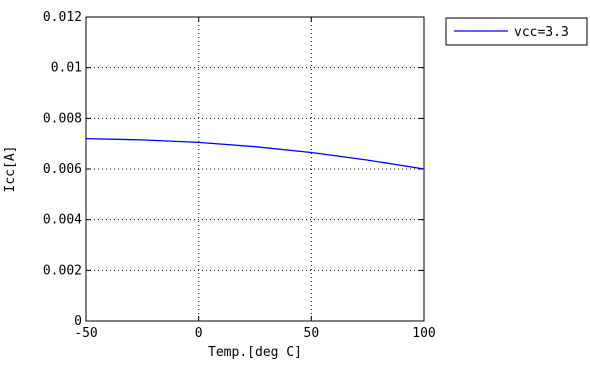 This screenshot has width=590, height=373. I want to click on x-tick-label: -50, so click(85, 333).